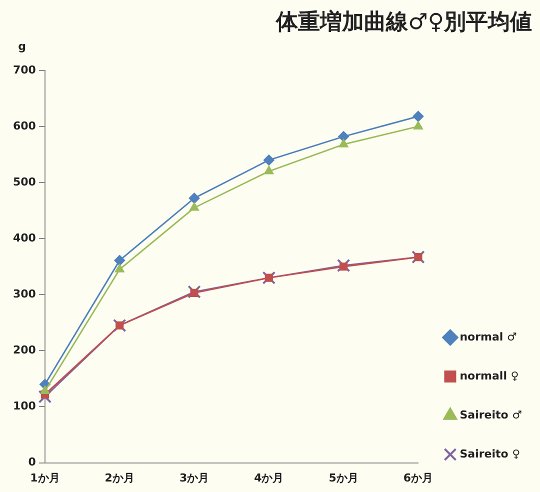  Describe the element at coordinates (24, 237) in the screenshot. I see `y-tick-label: 400` at that location.